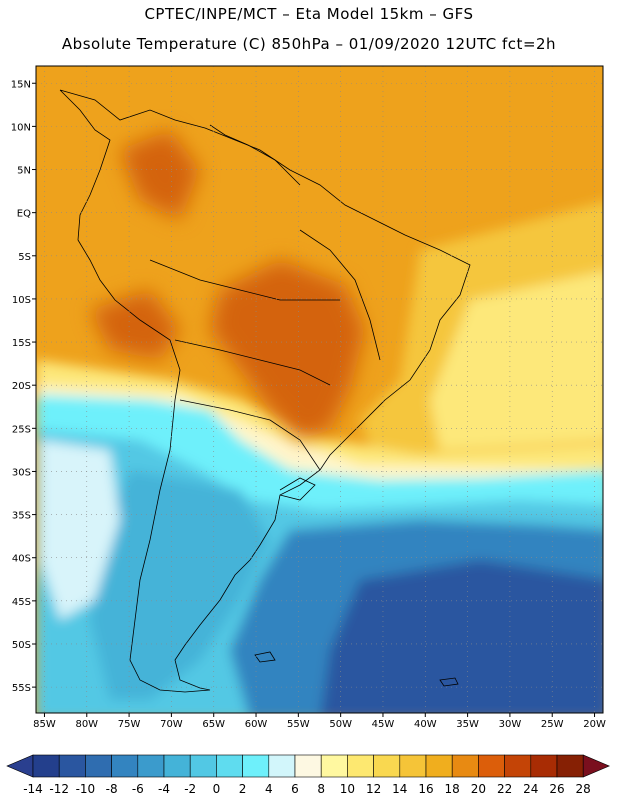 The height and width of the screenshot is (800, 618). What do you see at coordinates (21, 688) in the screenshot?
I see `lat-tick-label: 55S` at bounding box center [21, 688].